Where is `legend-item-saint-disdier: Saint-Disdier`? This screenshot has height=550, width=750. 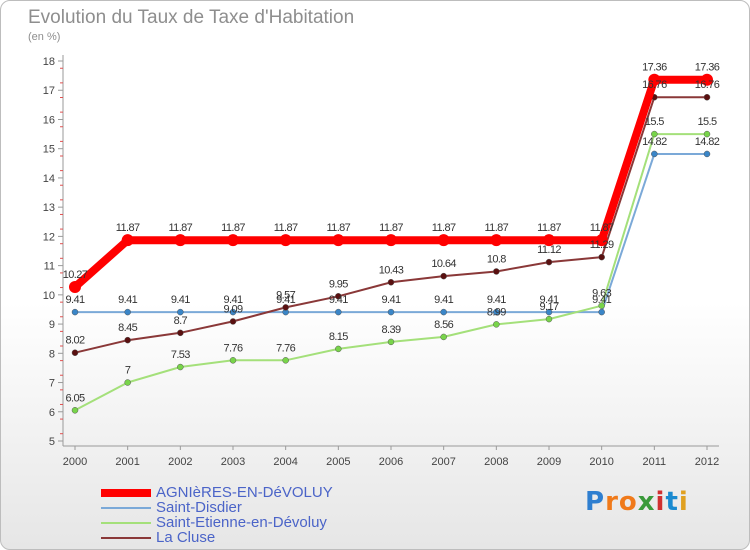
legend-item-saint-disdier: Saint-Disdier is located at coordinates (217, 507).